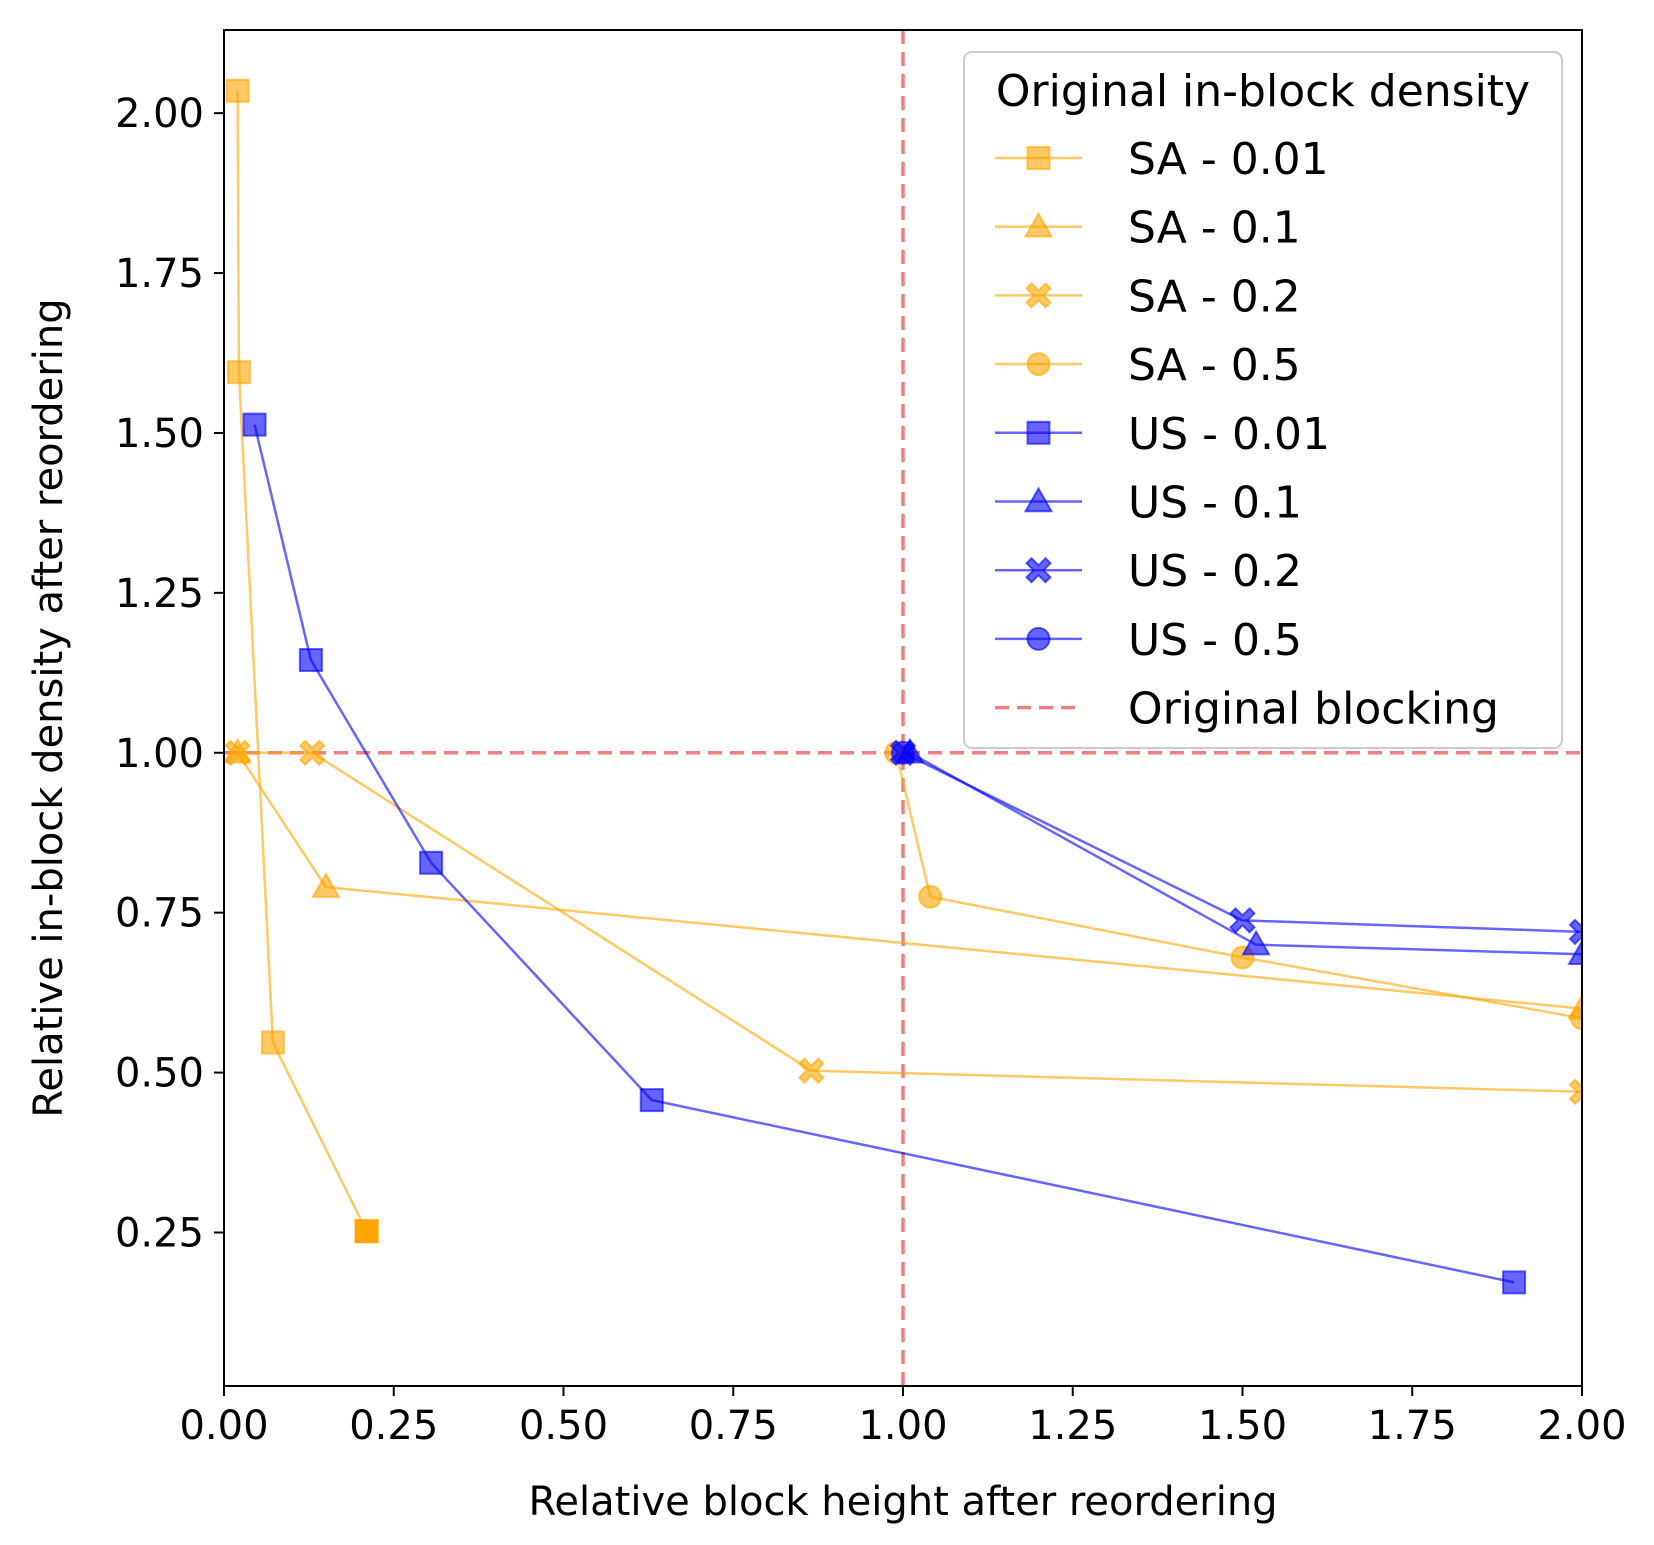 The image size is (1654, 1545). Describe the element at coordinates (1215, 640) in the screenshot. I see `legend-label: US - 0.5` at that location.